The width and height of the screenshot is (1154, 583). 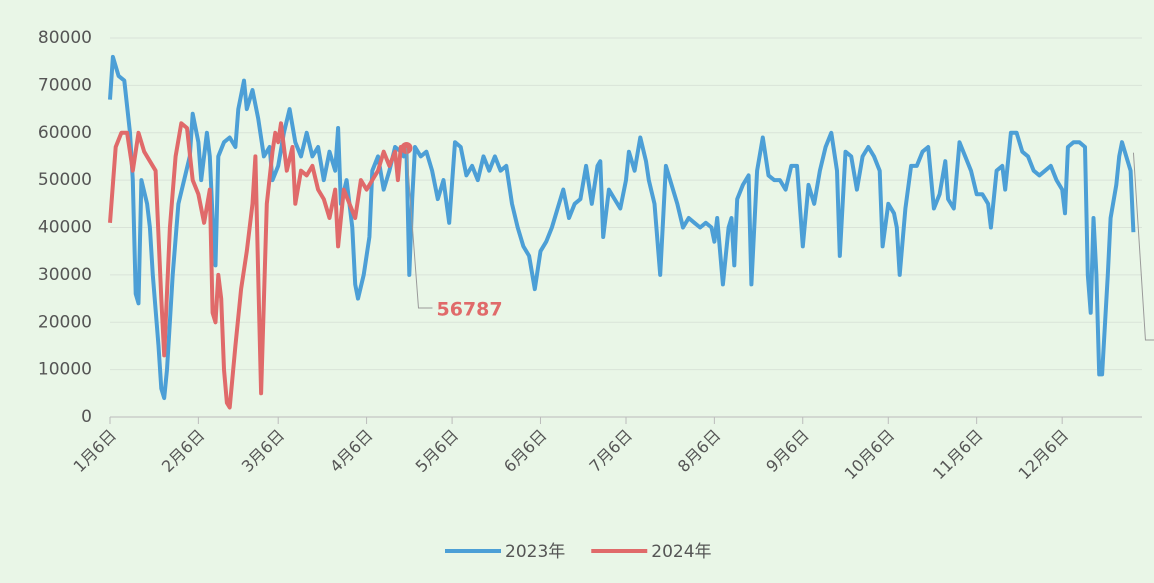 I want to click on series-line, so click(x=257, y=265).